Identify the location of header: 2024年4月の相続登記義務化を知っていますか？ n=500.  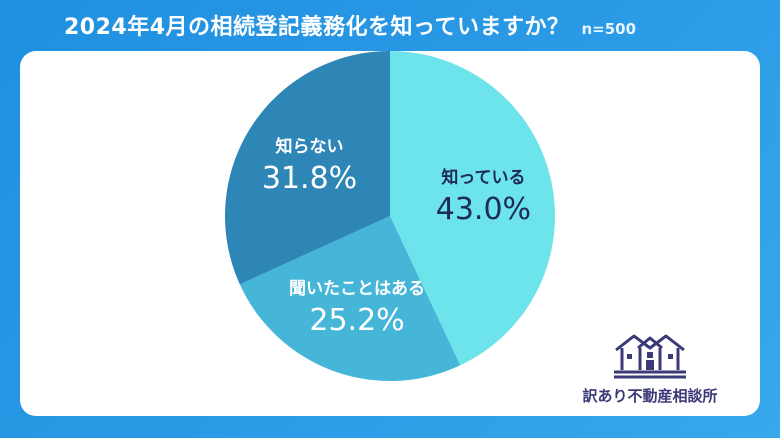
(350, 28).